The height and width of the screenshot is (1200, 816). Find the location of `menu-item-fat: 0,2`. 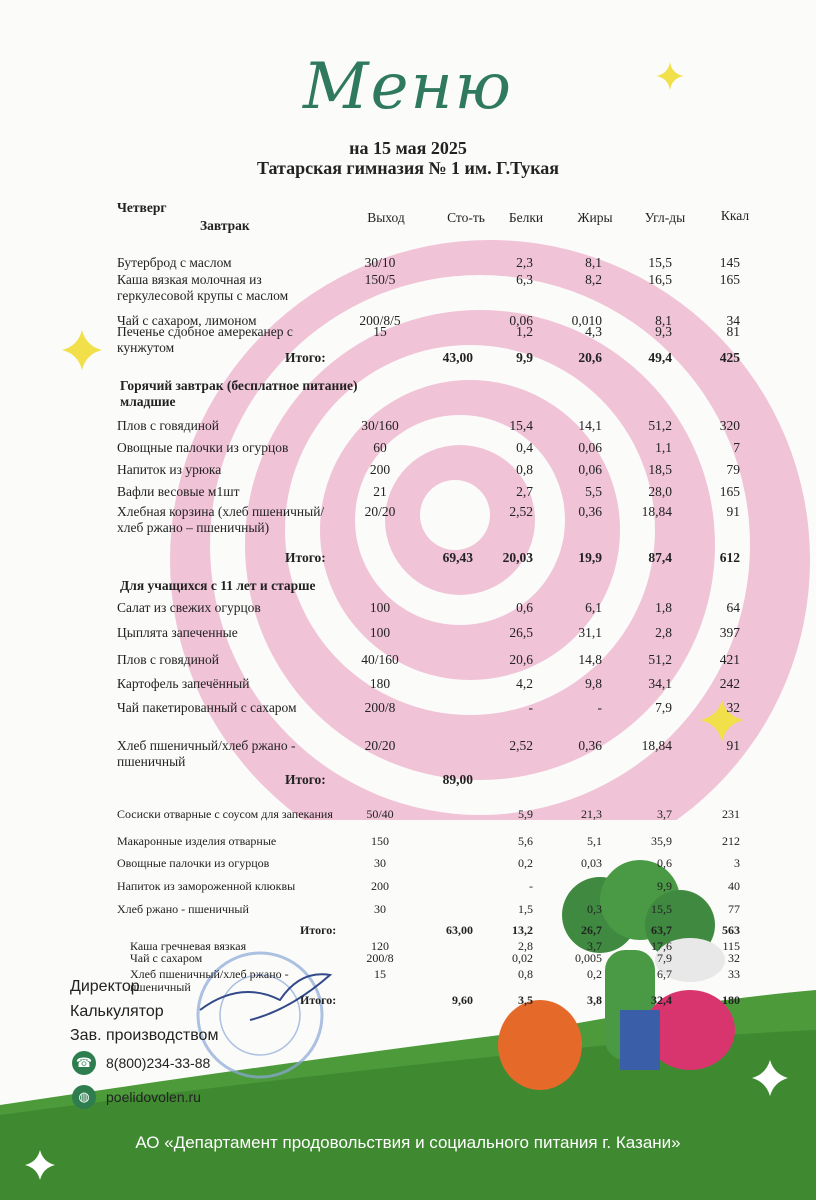

menu-item-fat: 0,2 is located at coordinates (594, 974).